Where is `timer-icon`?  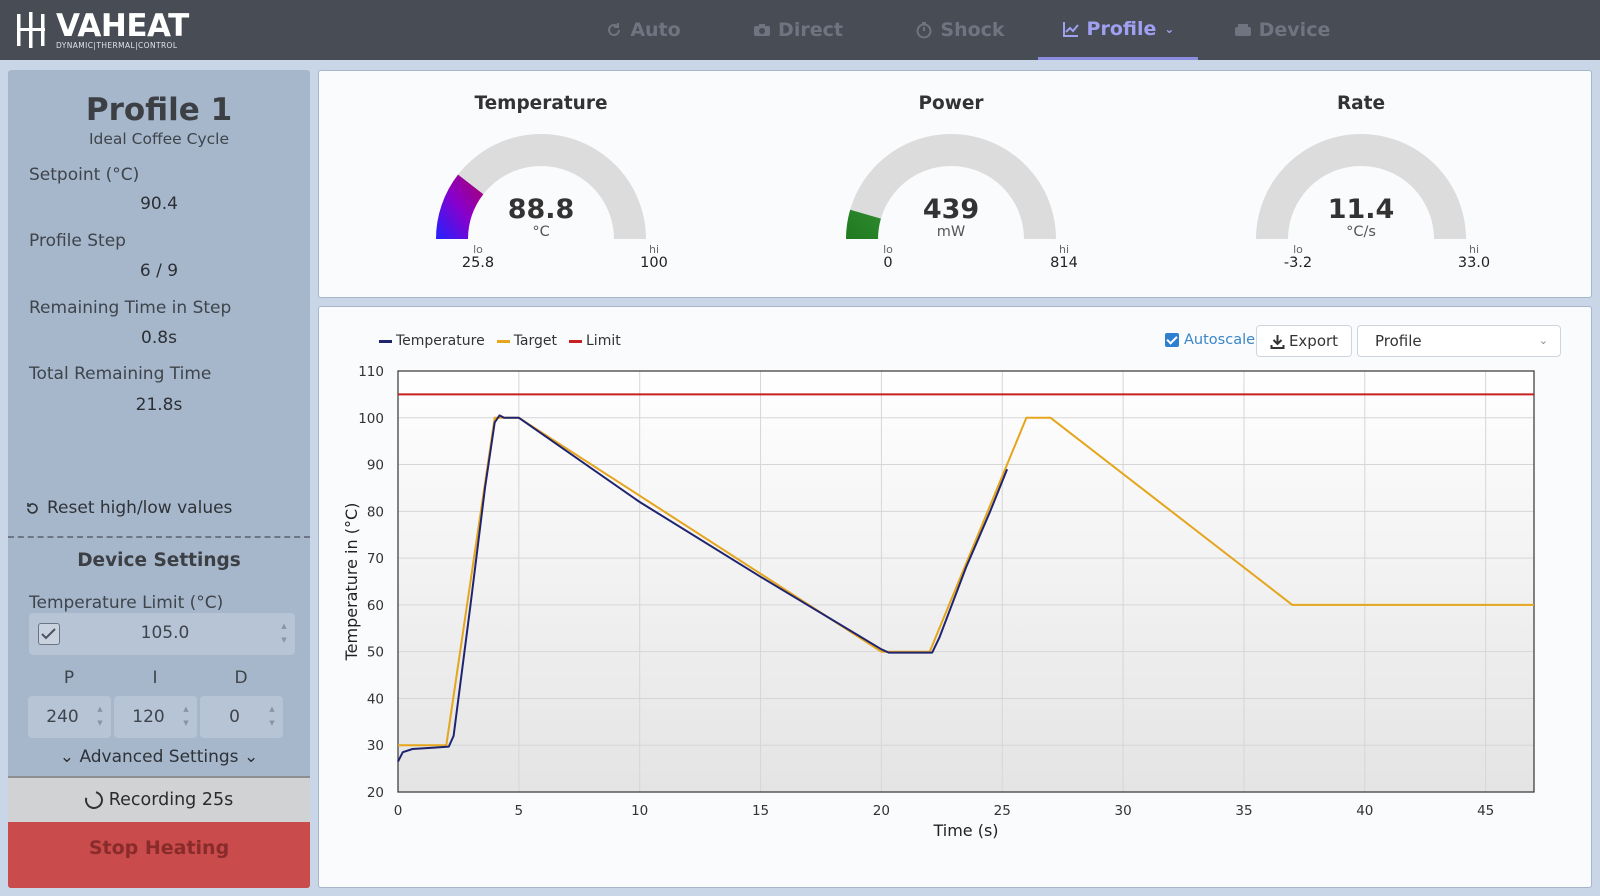
timer-icon is located at coordinates (924, 30).